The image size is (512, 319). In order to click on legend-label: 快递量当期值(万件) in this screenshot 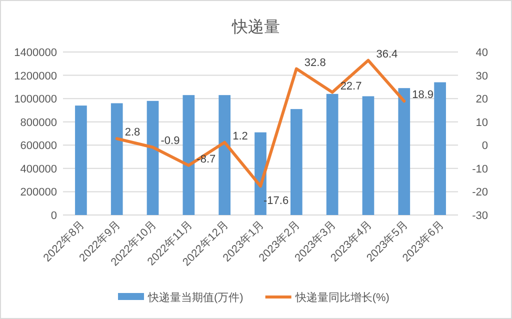, I will do `click(195, 297)`.